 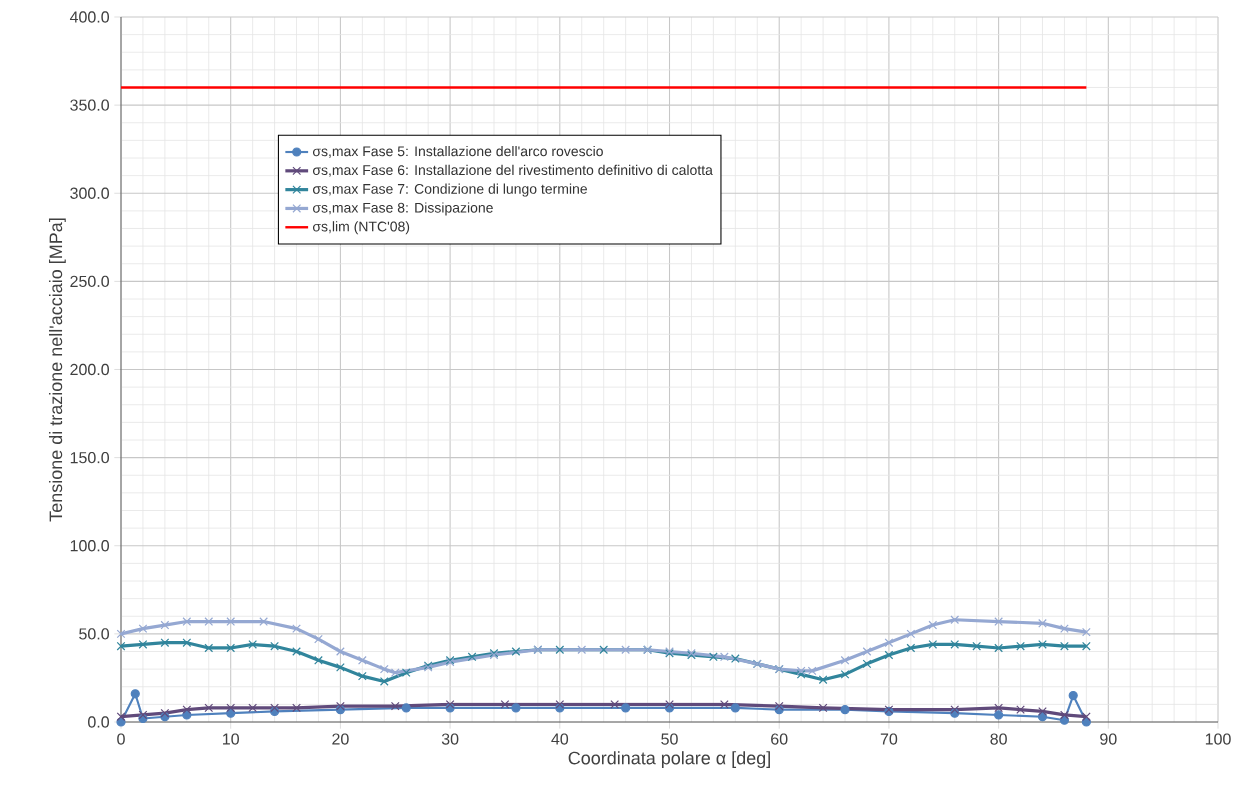 I want to click on y-tick-label: 200.0, so click(x=90, y=369).